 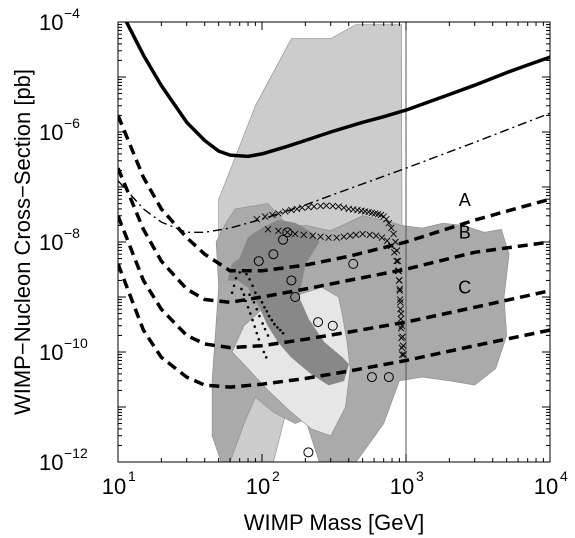 I want to click on x-axis-label: WIMP Mass [GeV], so click(x=334, y=522).